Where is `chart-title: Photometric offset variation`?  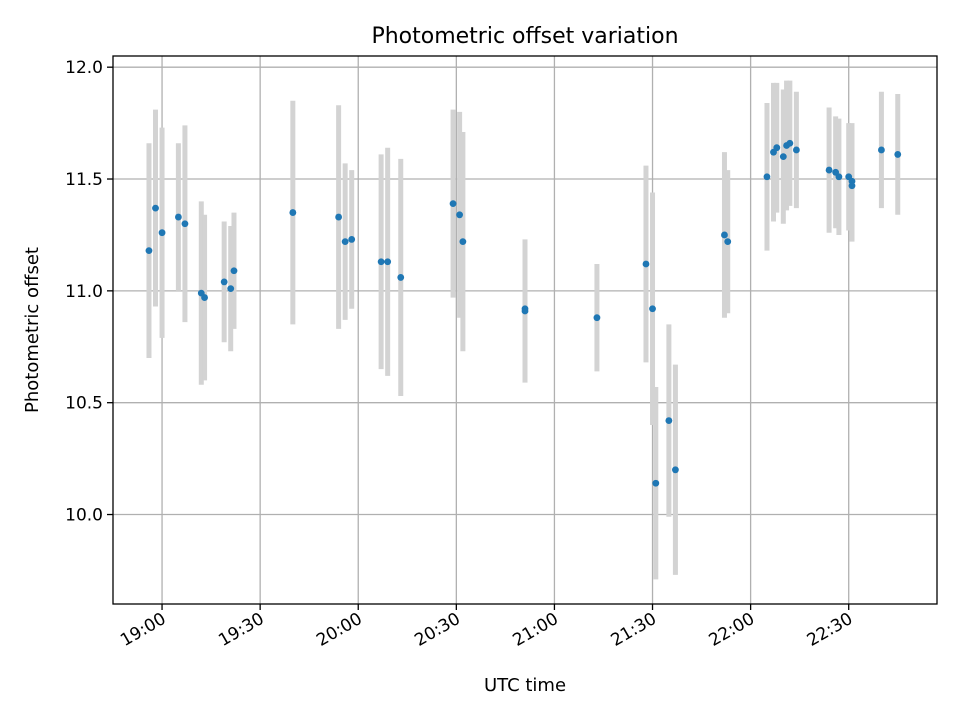 chart-title: Photometric offset variation is located at coordinates (524, 36).